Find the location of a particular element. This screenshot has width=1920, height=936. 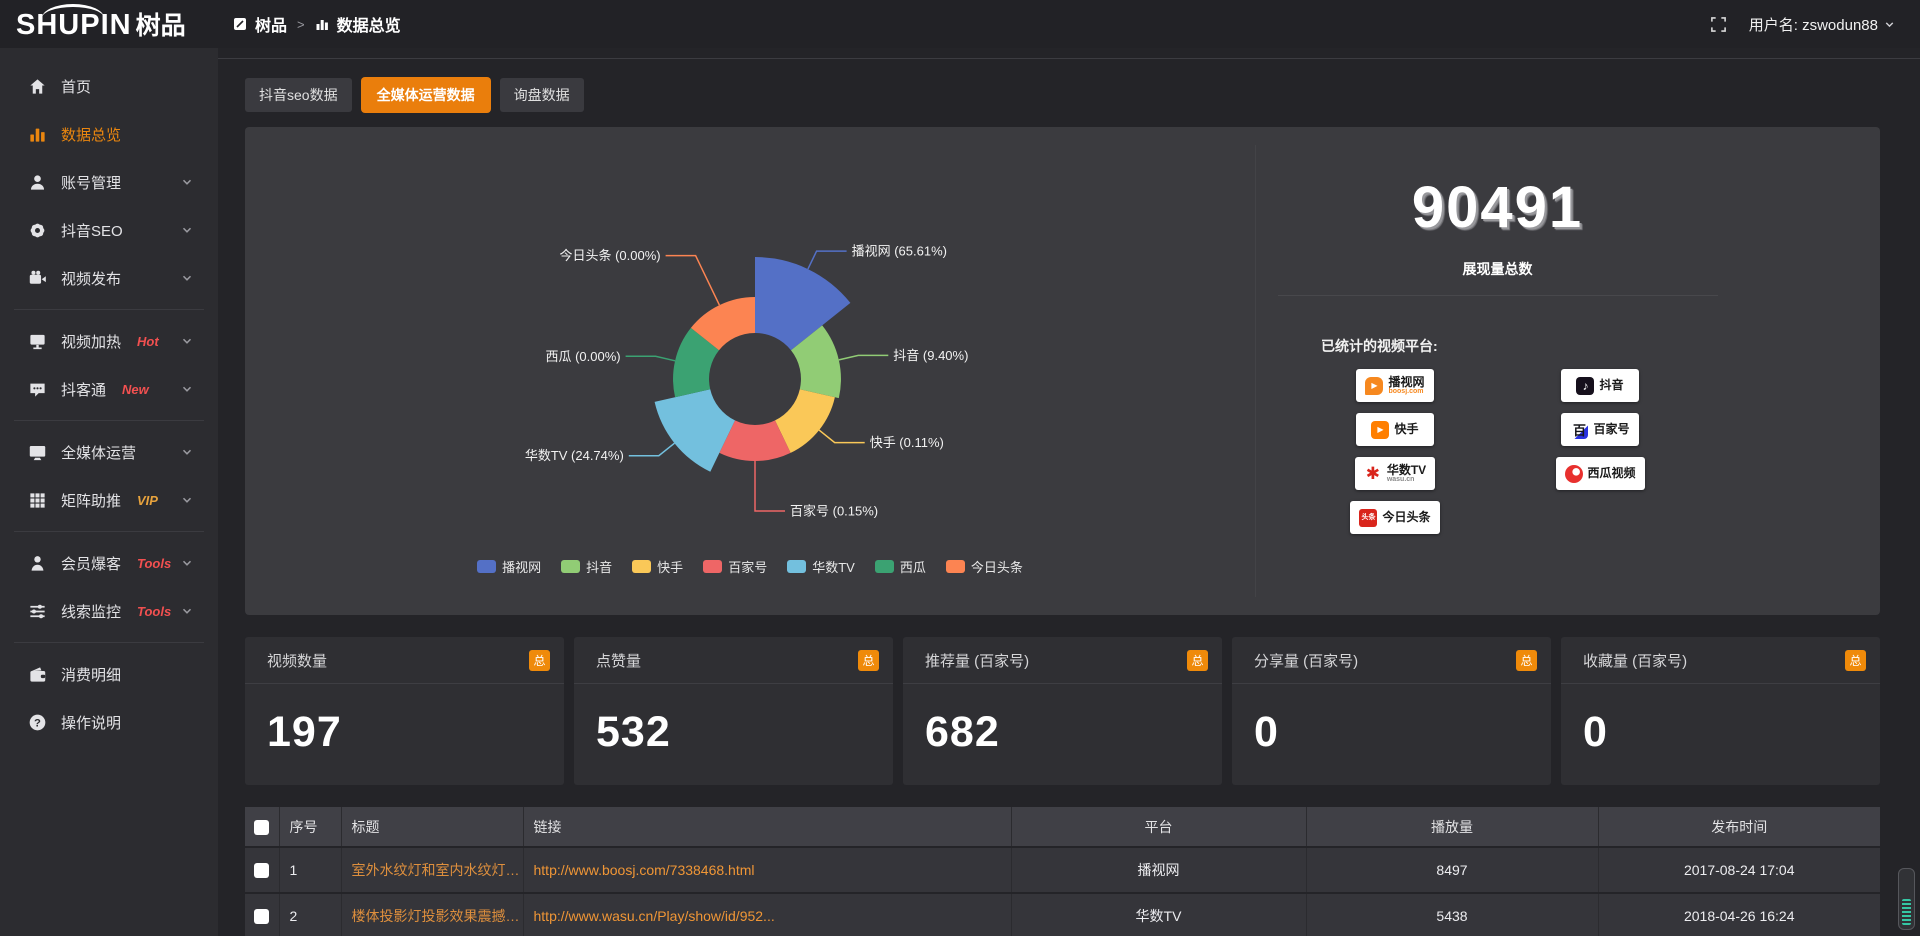

sidebar-item-account-user: 账号管理 is located at coordinates (109, 182).